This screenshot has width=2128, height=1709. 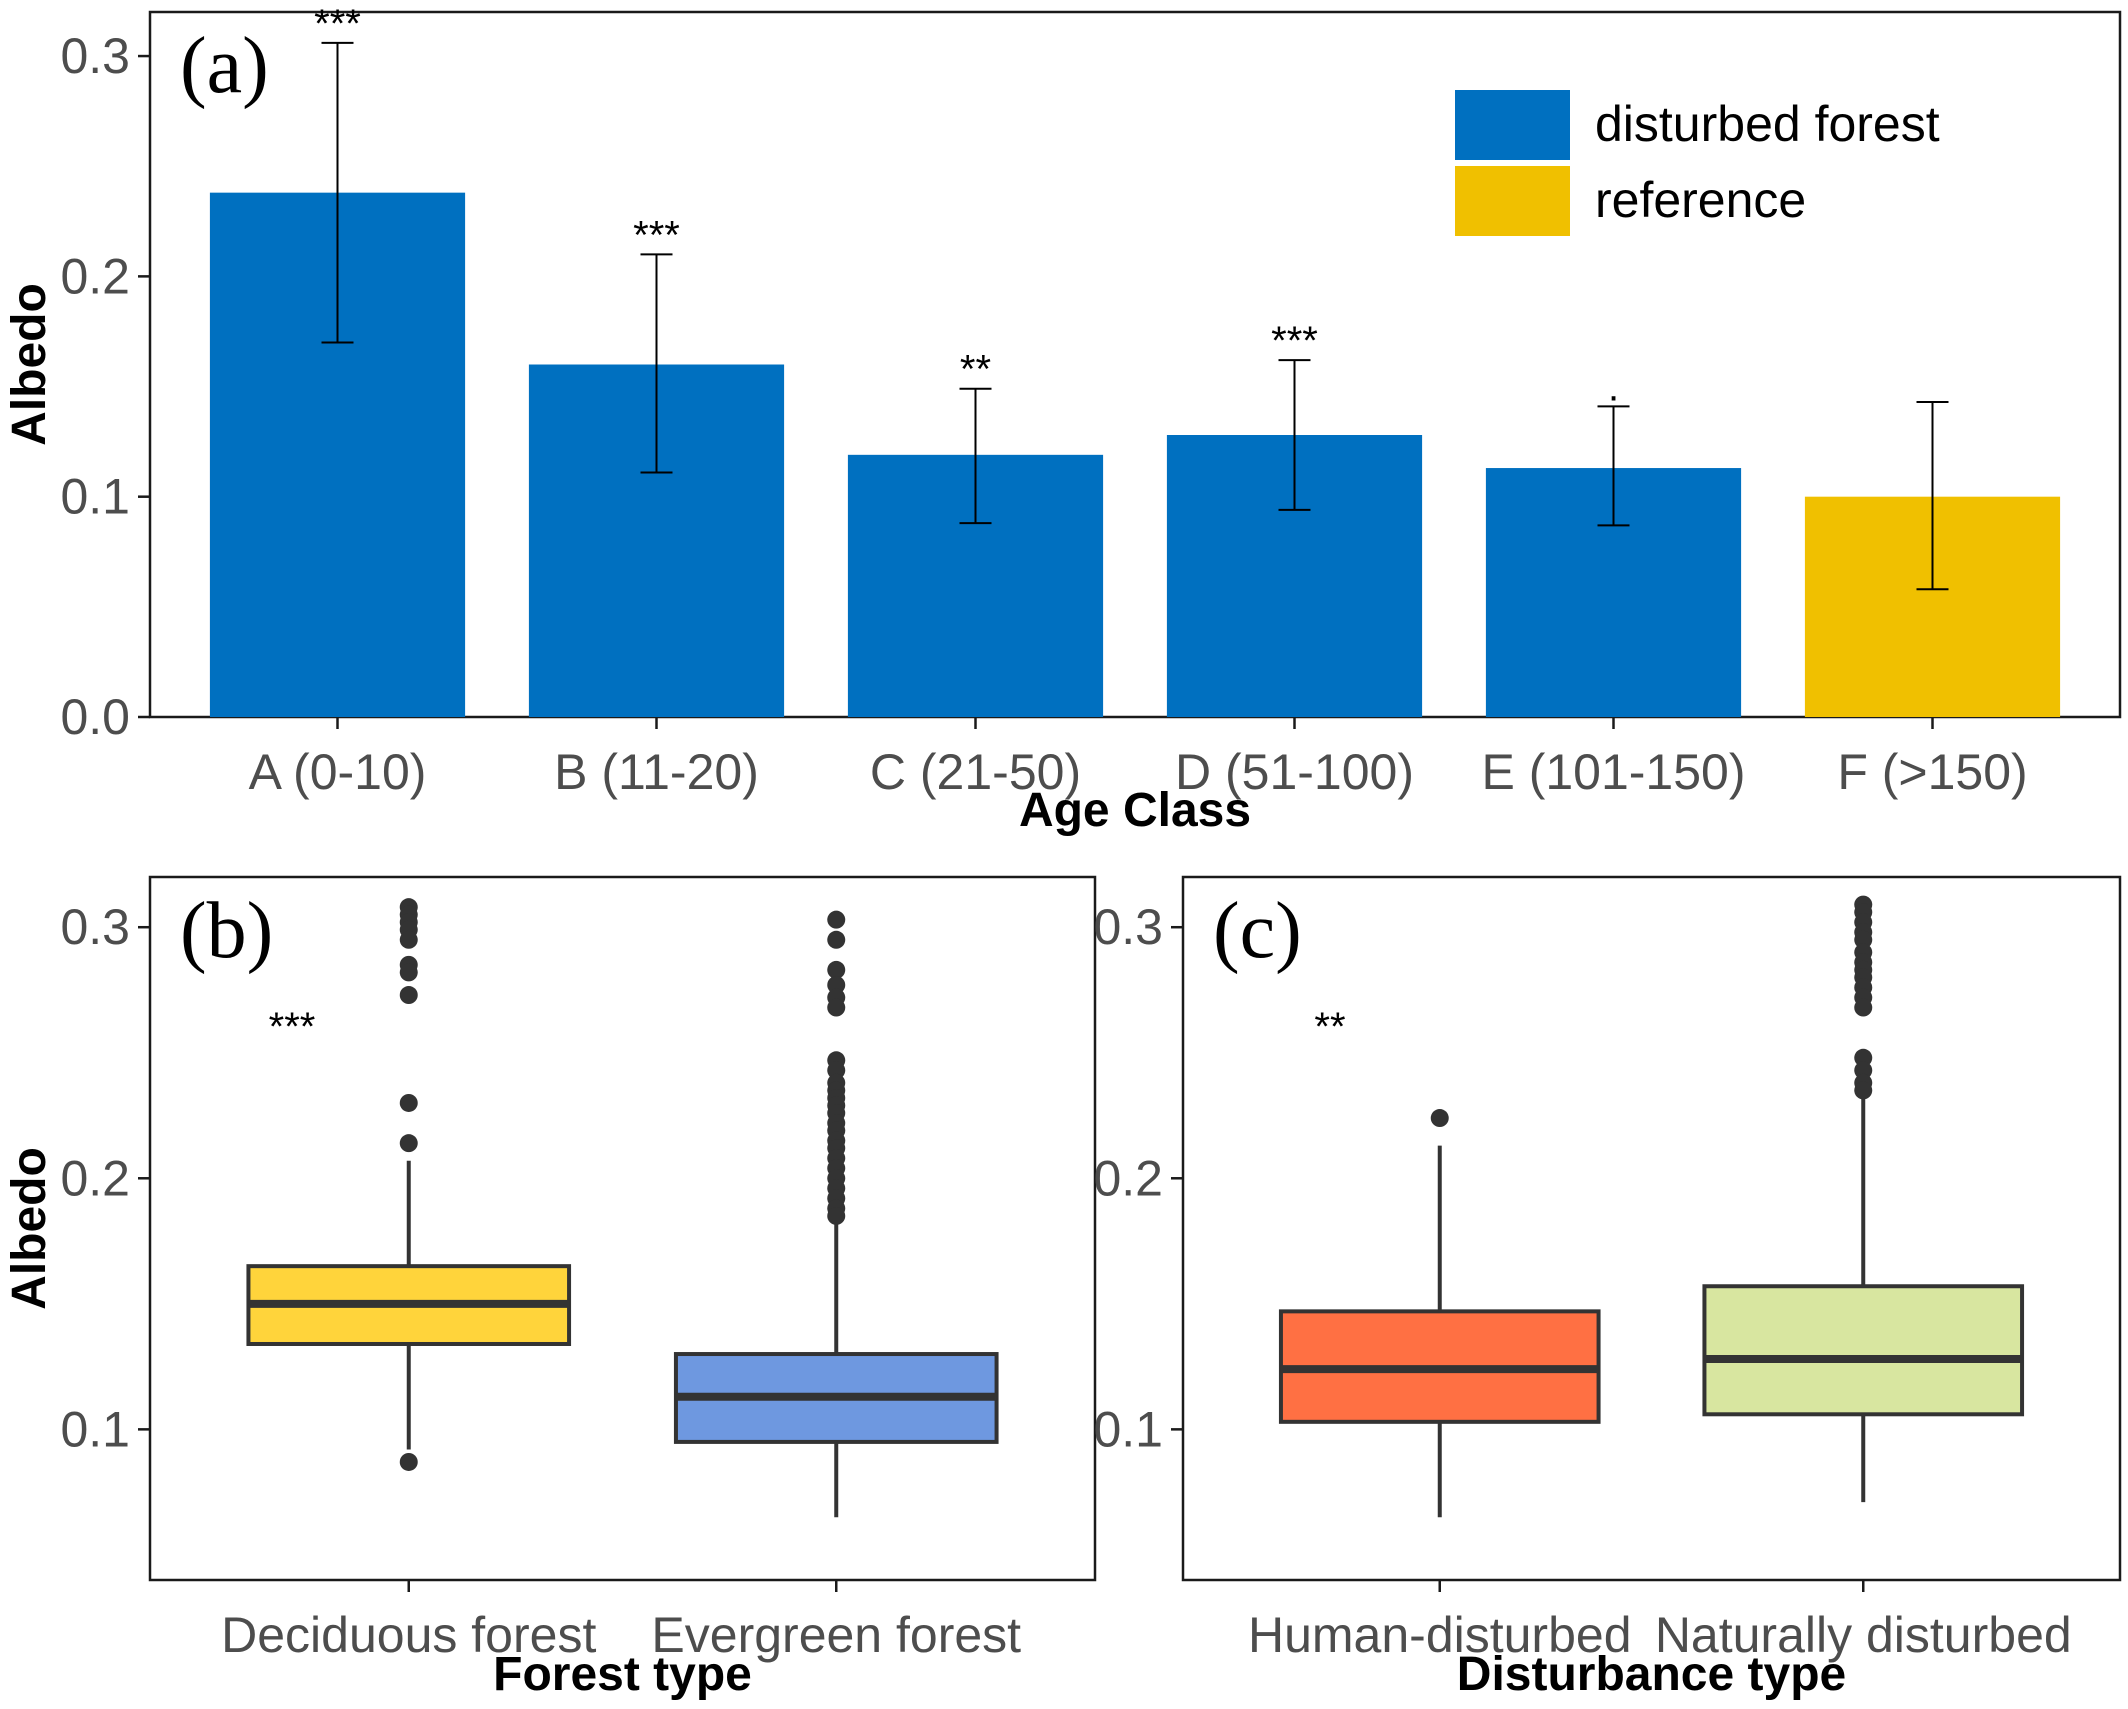 I want to click on x-tick-label: B (11-20), so click(x=656, y=772).